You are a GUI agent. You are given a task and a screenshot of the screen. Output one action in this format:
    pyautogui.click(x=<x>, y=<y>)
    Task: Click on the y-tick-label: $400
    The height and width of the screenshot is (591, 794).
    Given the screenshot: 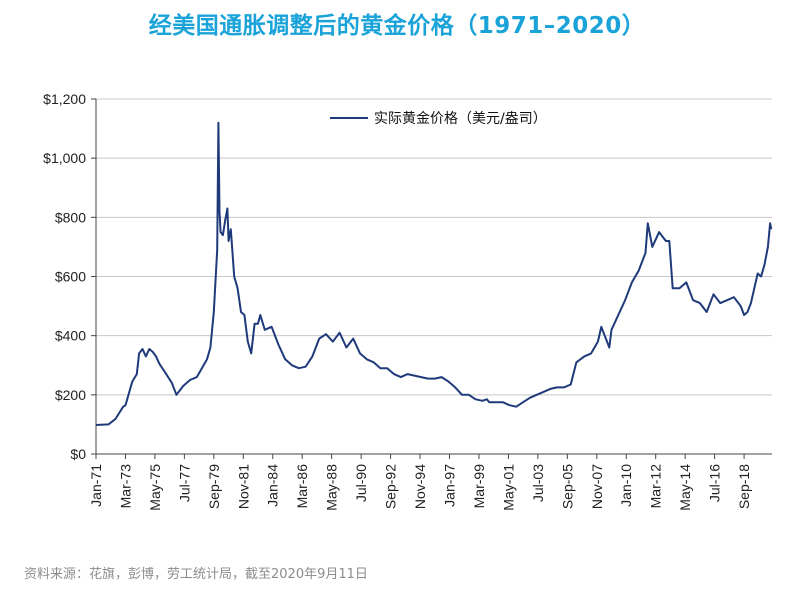 What is the action you would take?
    pyautogui.click(x=70, y=336)
    